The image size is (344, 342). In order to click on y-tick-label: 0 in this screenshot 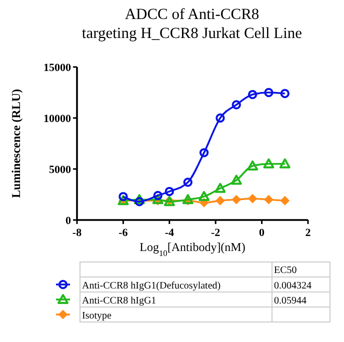, I will do `click(69, 221)`.